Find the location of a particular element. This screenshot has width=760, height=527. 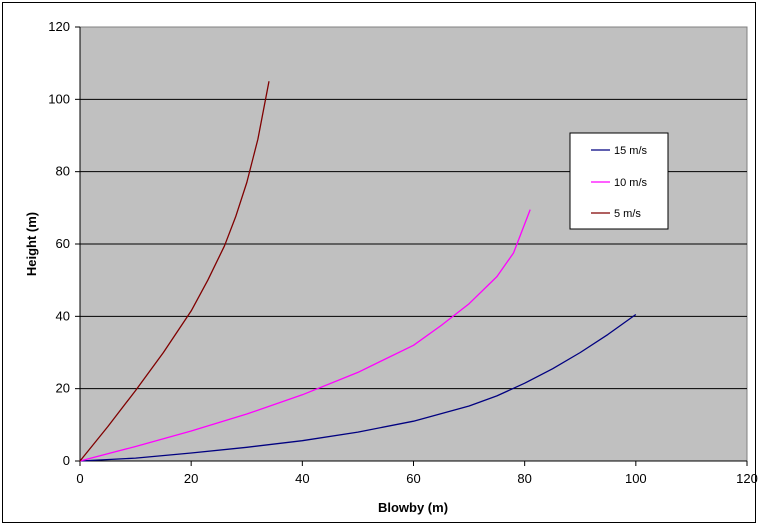

x-tick-labels: 0 20 40 60 80 100 120 is located at coordinates (416, 478).